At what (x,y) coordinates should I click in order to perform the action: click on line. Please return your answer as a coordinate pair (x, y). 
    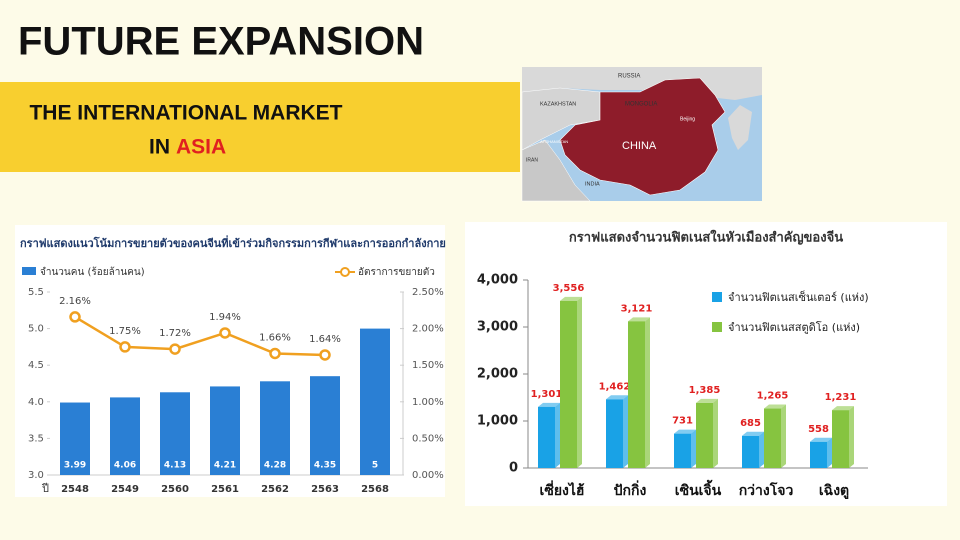
    Looking at the image, I should click on (200, 336).